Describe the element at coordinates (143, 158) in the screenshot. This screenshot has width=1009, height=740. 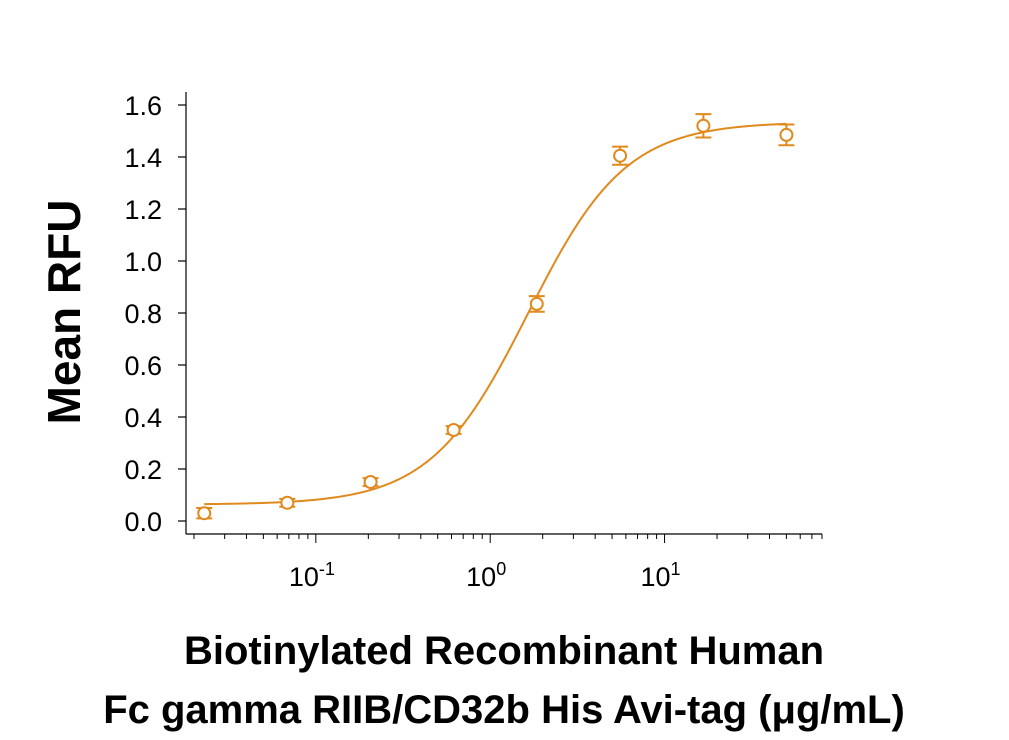
I see `y-tick-label: 1.4` at that location.